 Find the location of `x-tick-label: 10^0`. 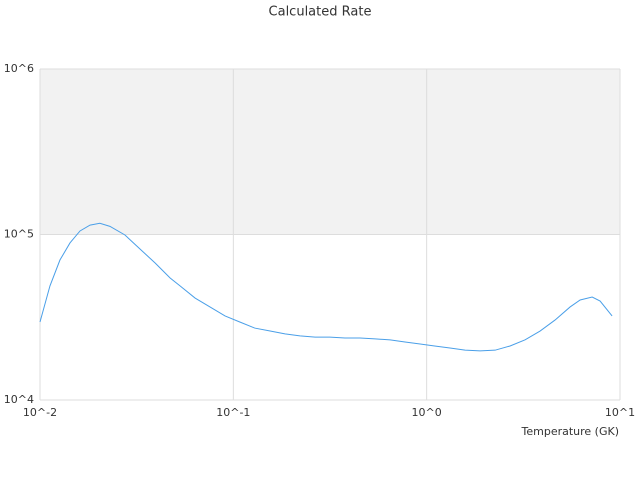

x-tick-label: 10^0 is located at coordinates (427, 412).